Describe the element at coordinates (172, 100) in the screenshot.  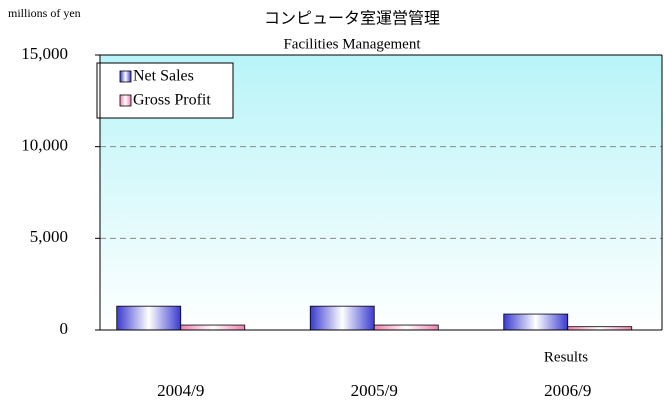
I see `legend-label: Gross Profit` at that location.